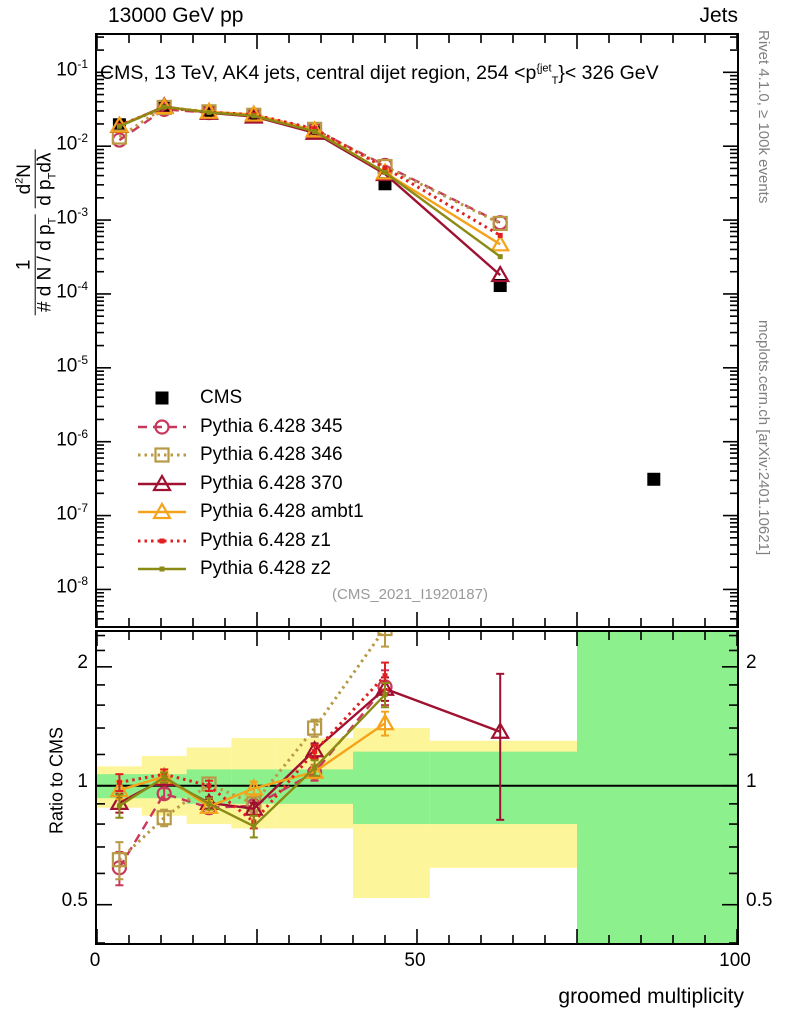  Describe the element at coordinates (72, 290) in the screenshot. I see `main-y-tick-label: 10⁻⁴` at that location.